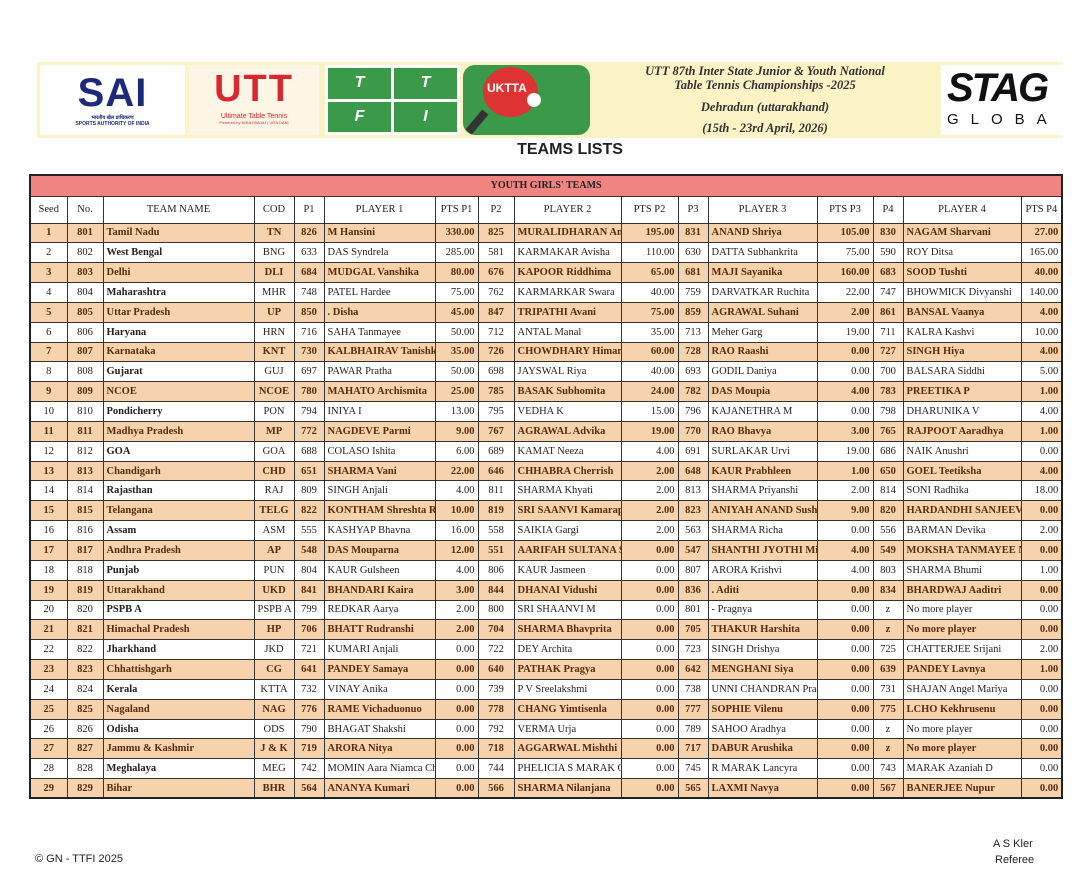 The height and width of the screenshot is (887, 1080). I want to click on sai-hindi-text: भारतीय खेल प्राधिकरण, so click(112, 118).